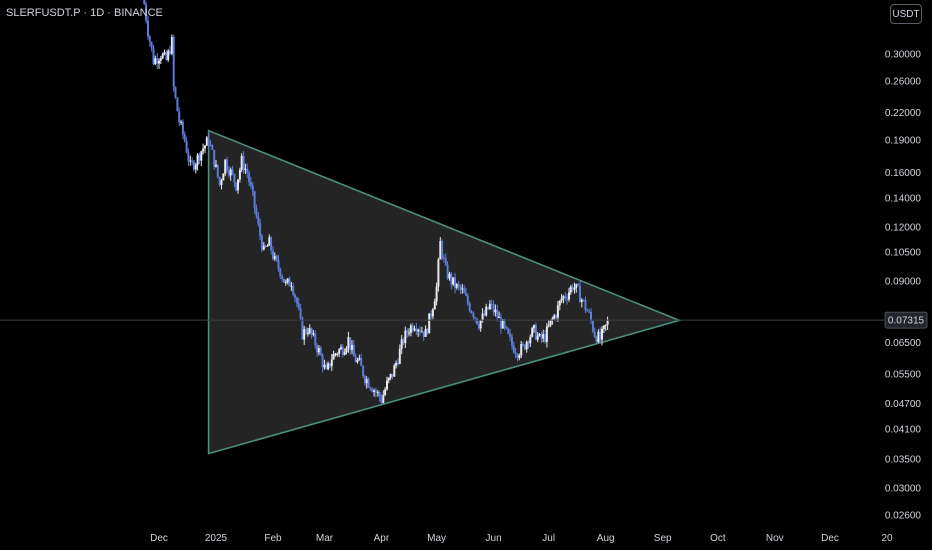 This screenshot has height=550, width=932. What do you see at coordinates (903, 82) in the screenshot?
I see `price-tick-label: 0.26000` at bounding box center [903, 82].